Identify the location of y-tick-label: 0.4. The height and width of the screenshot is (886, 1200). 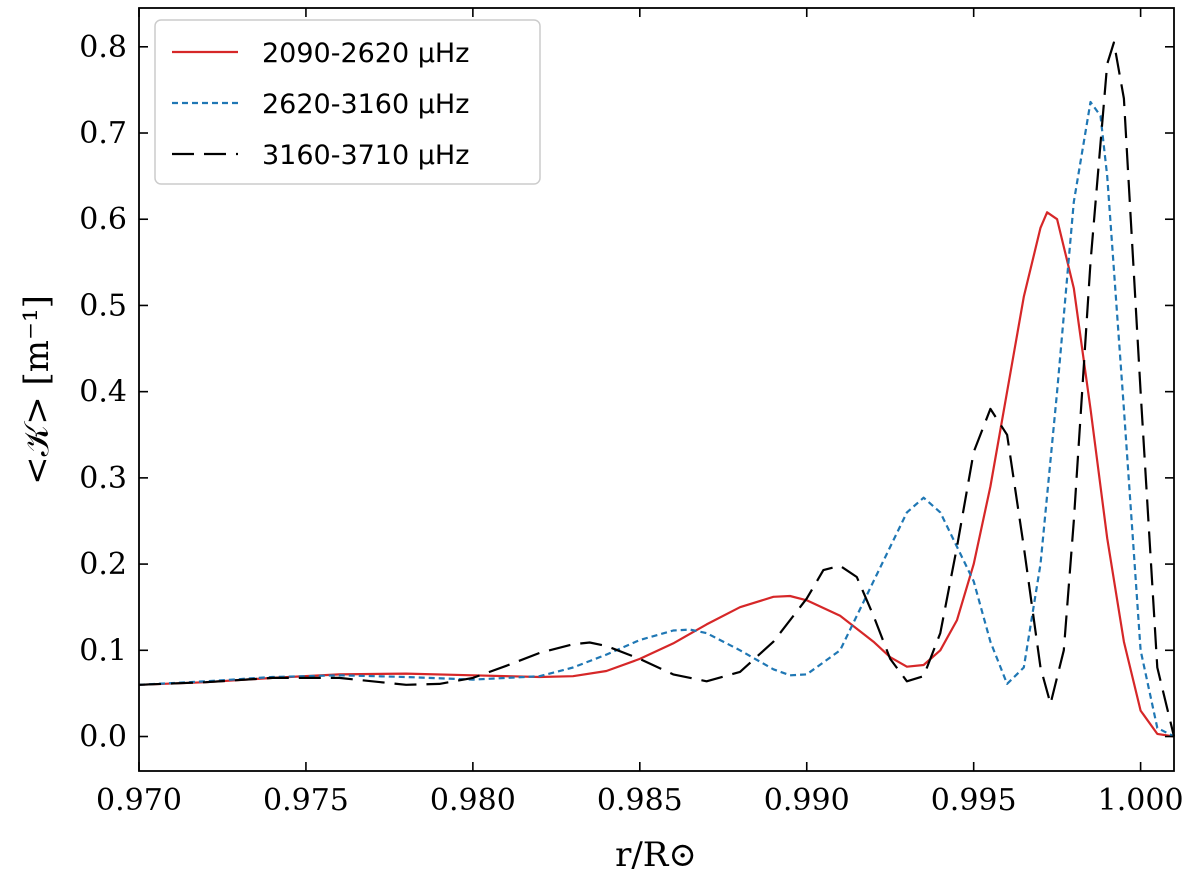
(103, 392).